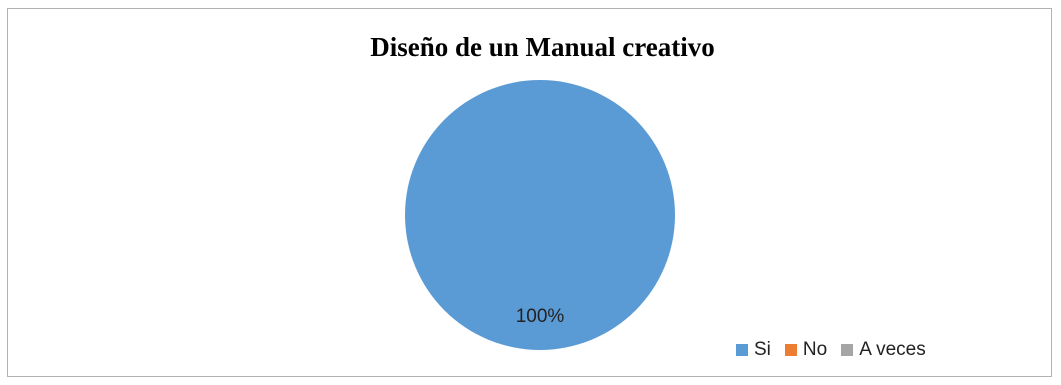 This screenshot has width=1061, height=385. I want to click on legend-swatch-a-veces, so click(847, 350).